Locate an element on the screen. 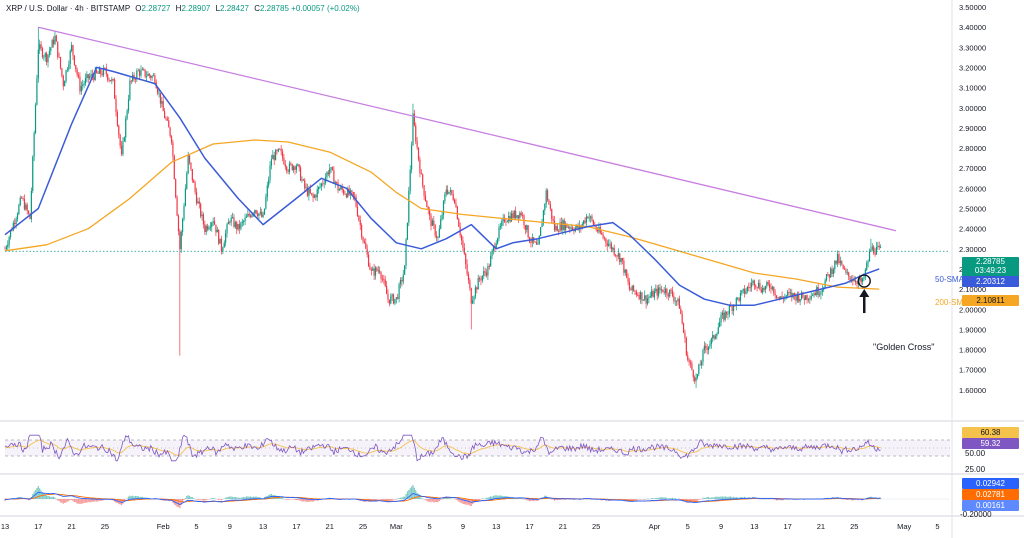 The width and height of the screenshot is (1024, 538). last-price-value: 2.28785 is located at coordinates (990, 261).